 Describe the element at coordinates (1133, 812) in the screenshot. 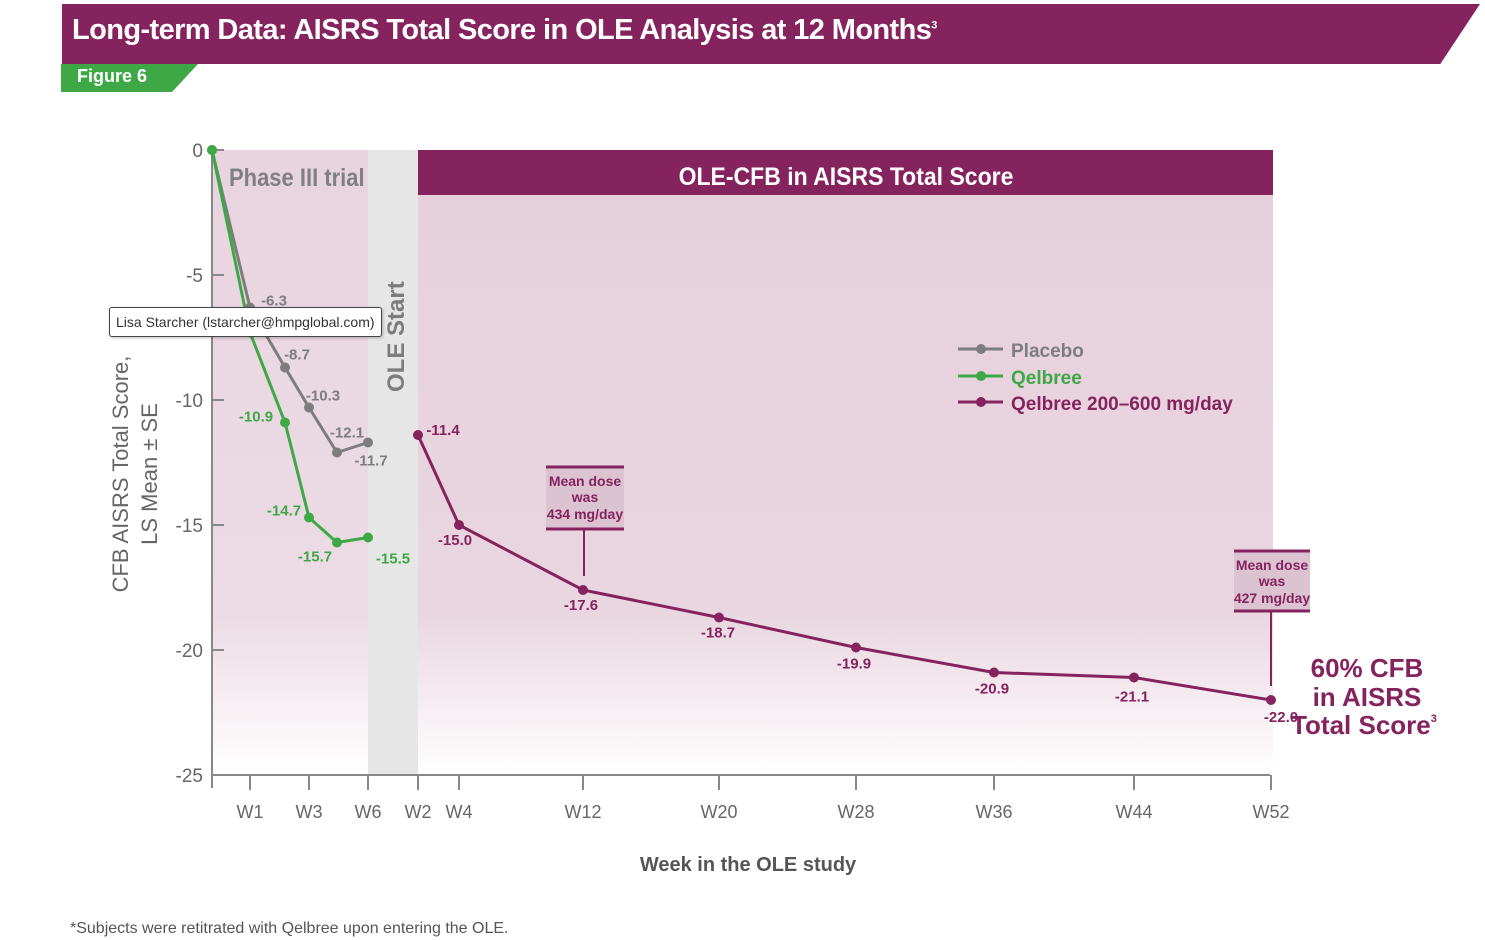

I see `x-tick-label: W44` at that location.